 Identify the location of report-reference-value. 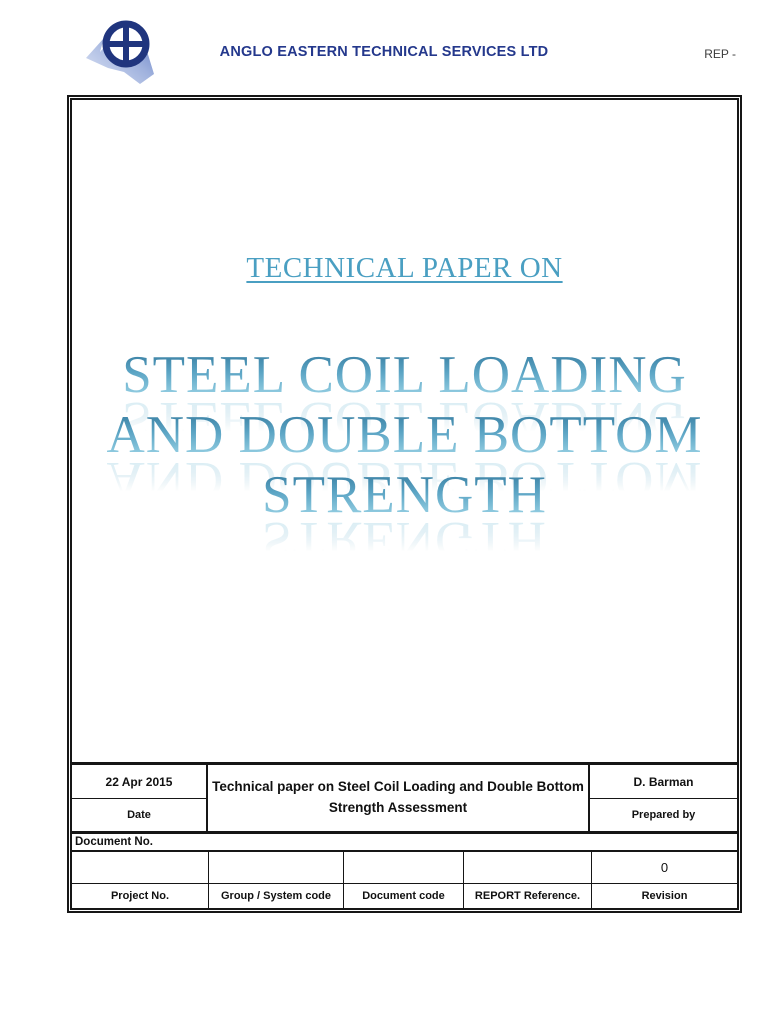
(527, 867).